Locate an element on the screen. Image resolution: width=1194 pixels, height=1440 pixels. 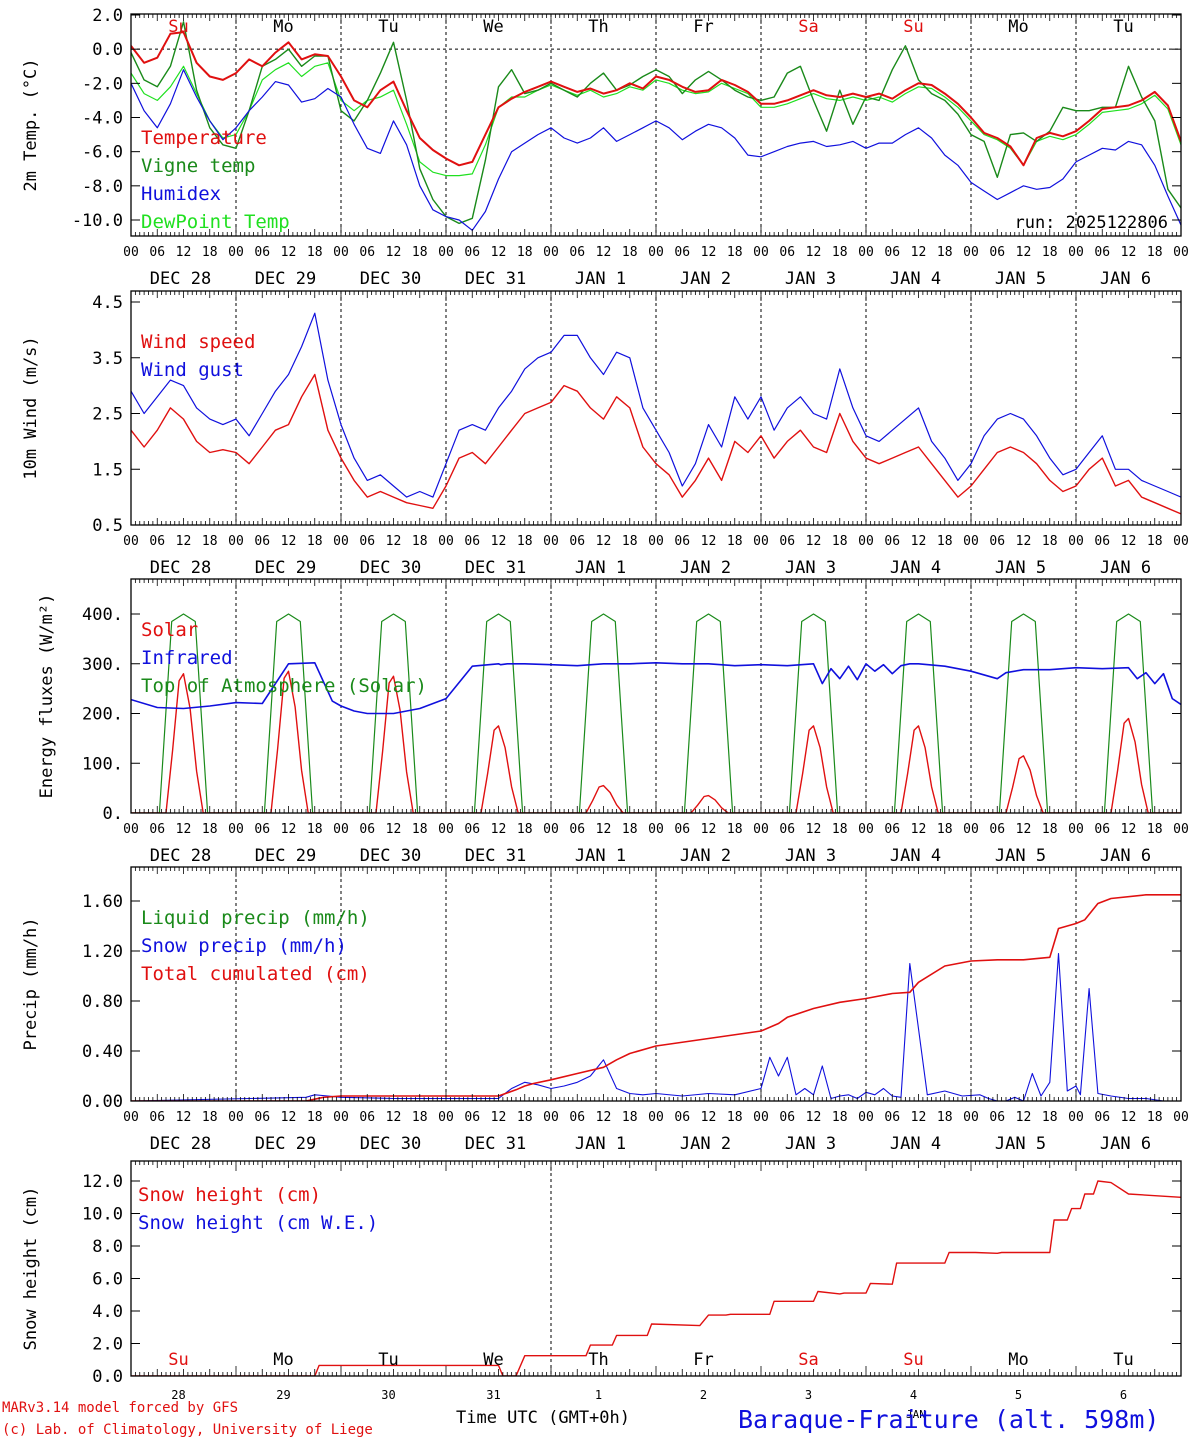
x-day-label: JAN 3 is located at coordinates (810, 1144).